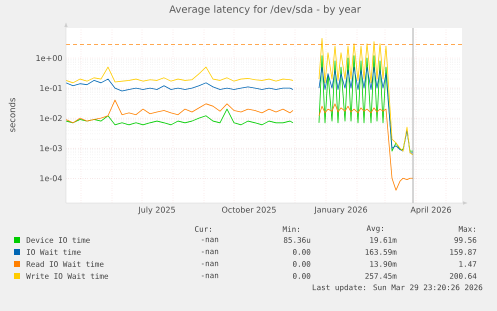  What do you see at coordinates (49, 58) in the screenshot?
I see `y-tick-label: 1e+00` at bounding box center [49, 58].